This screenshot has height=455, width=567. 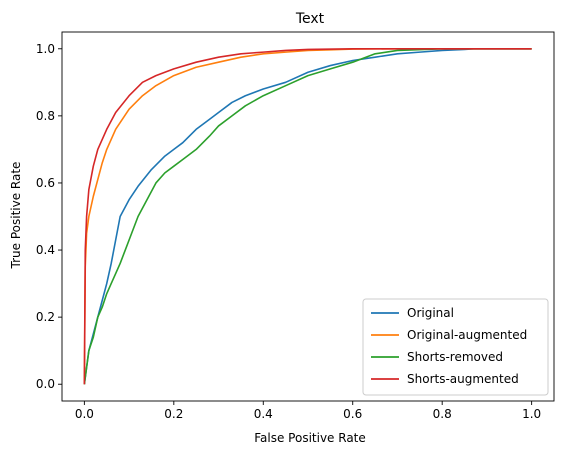 What do you see at coordinates (531, 414) in the screenshot?
I see `x-tick-label: 1.0` at bounding box center [531, 414].